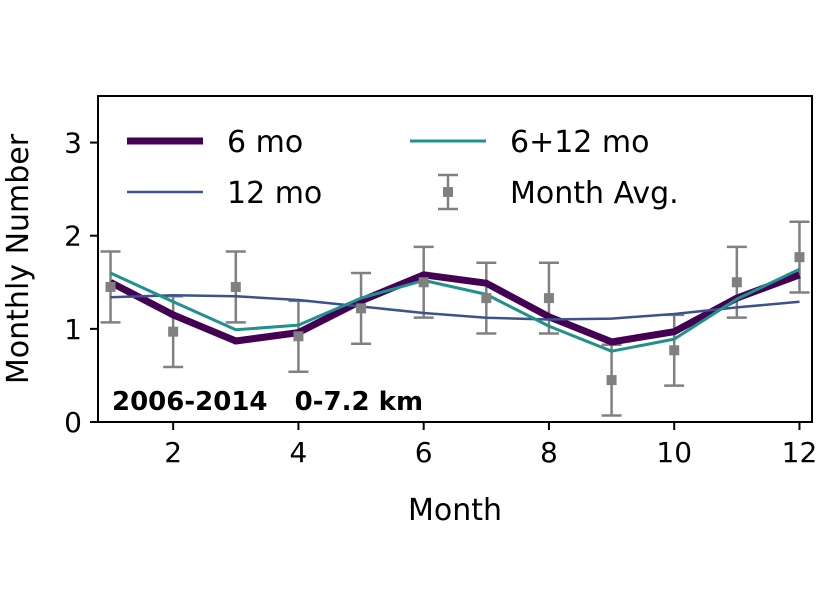 This screenshot has height=615, width=820. I want to click on x-tick-label: 4, so click(299, 452).